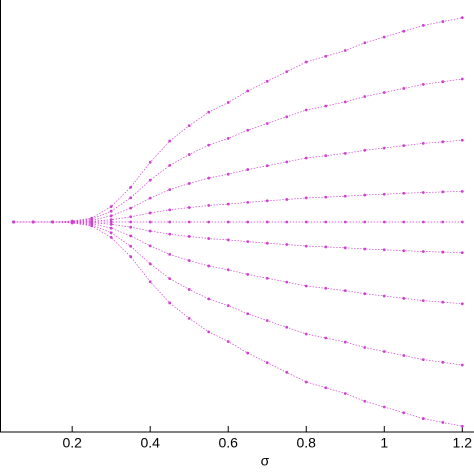  I want to click on x-tick-label: 0.6, so click(228, 443).